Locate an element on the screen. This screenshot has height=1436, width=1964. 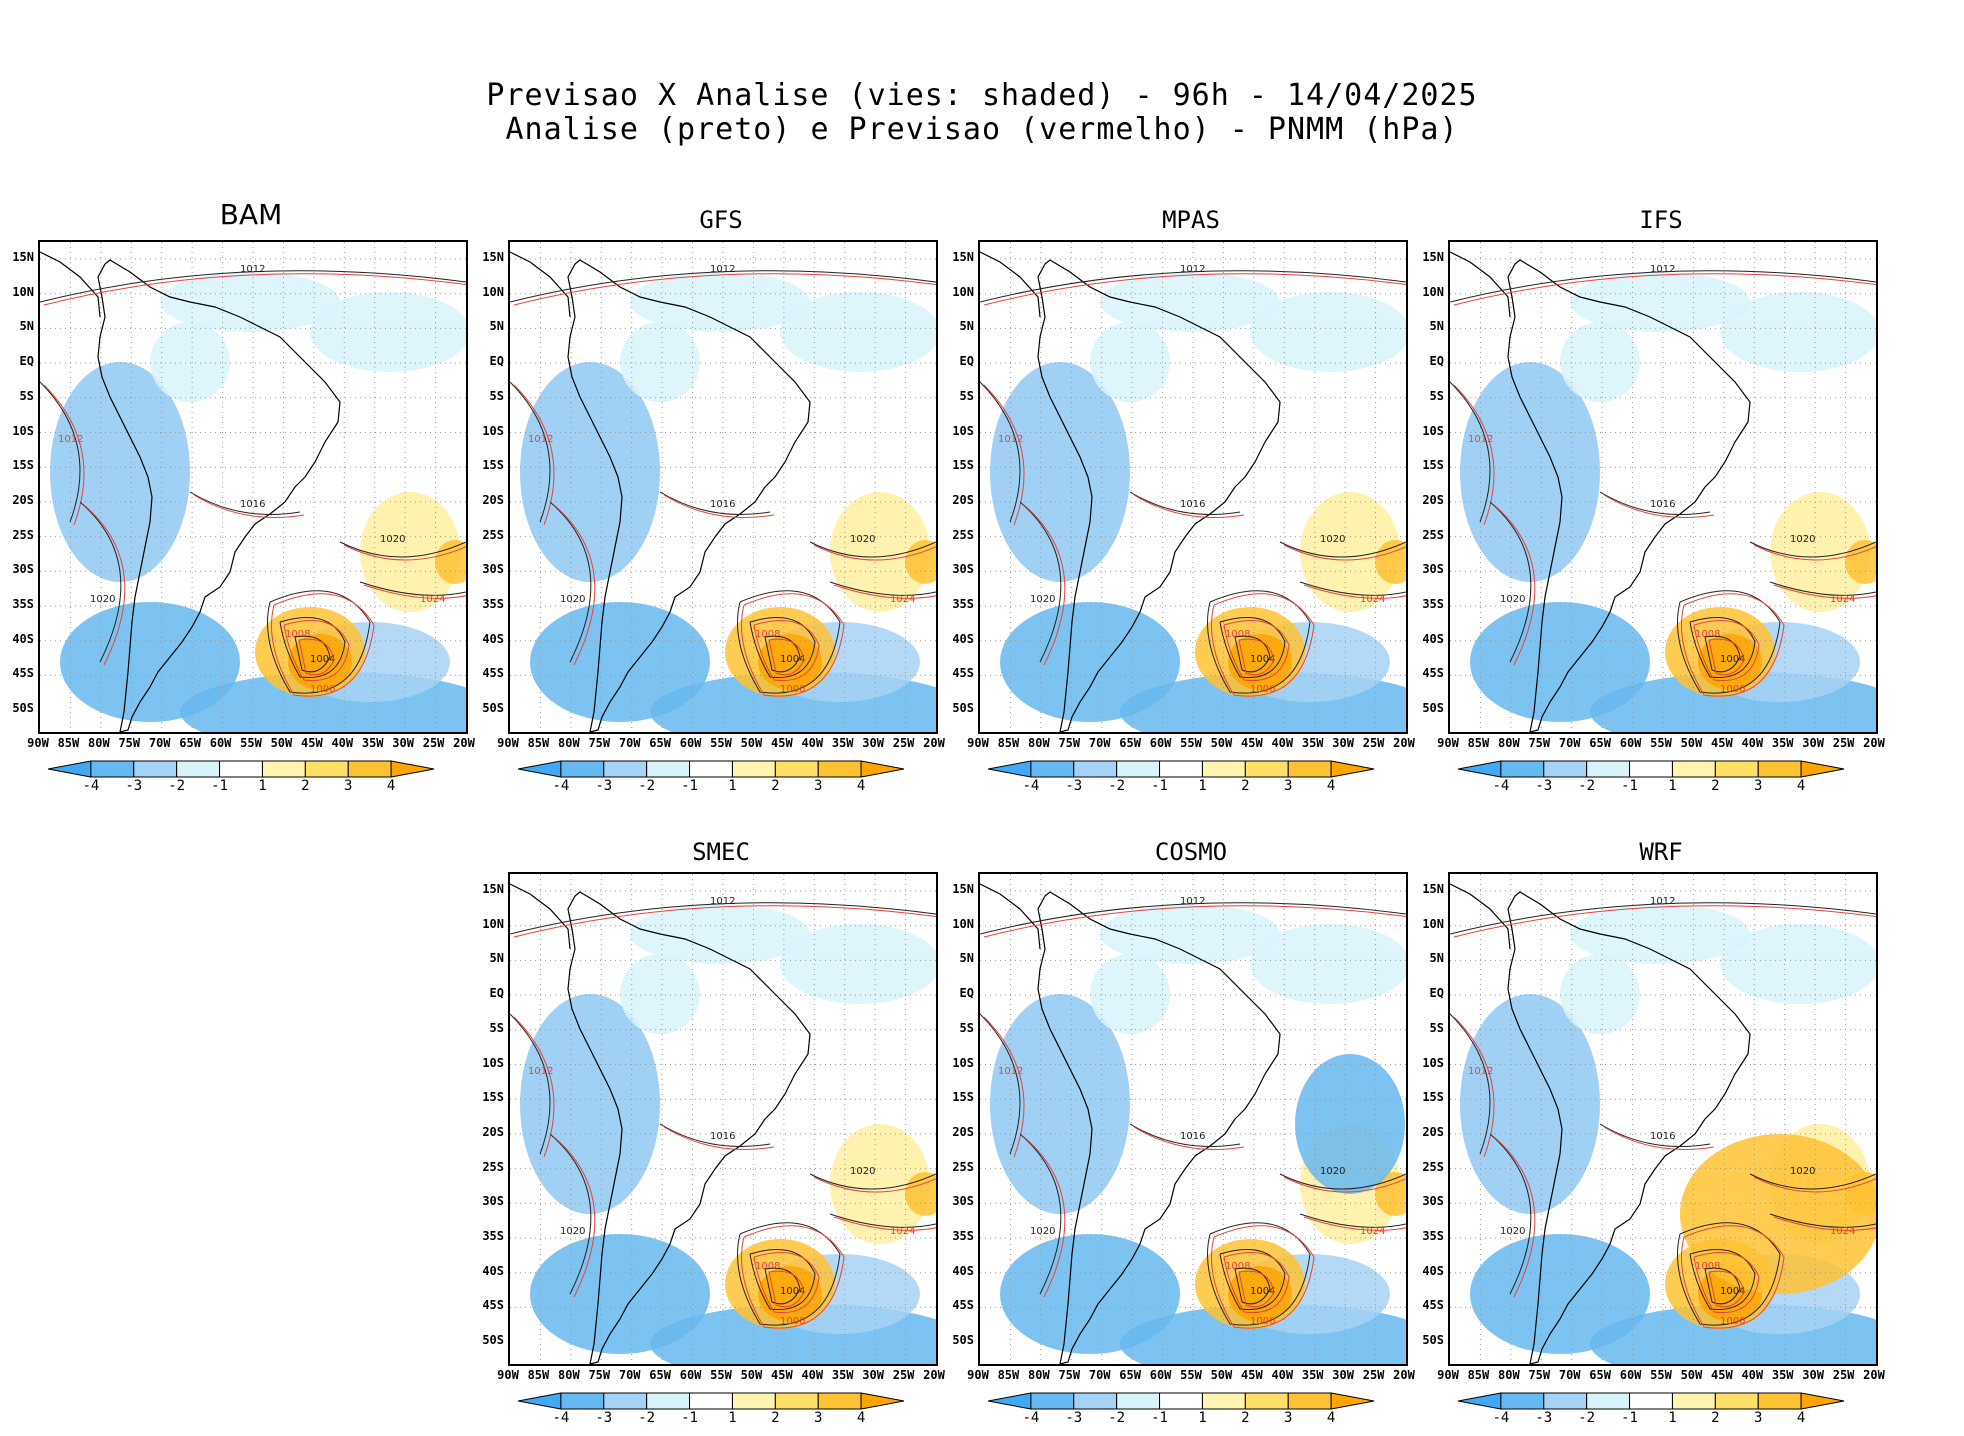
lat-label: 15S is located at coordinates (1433, 1097).